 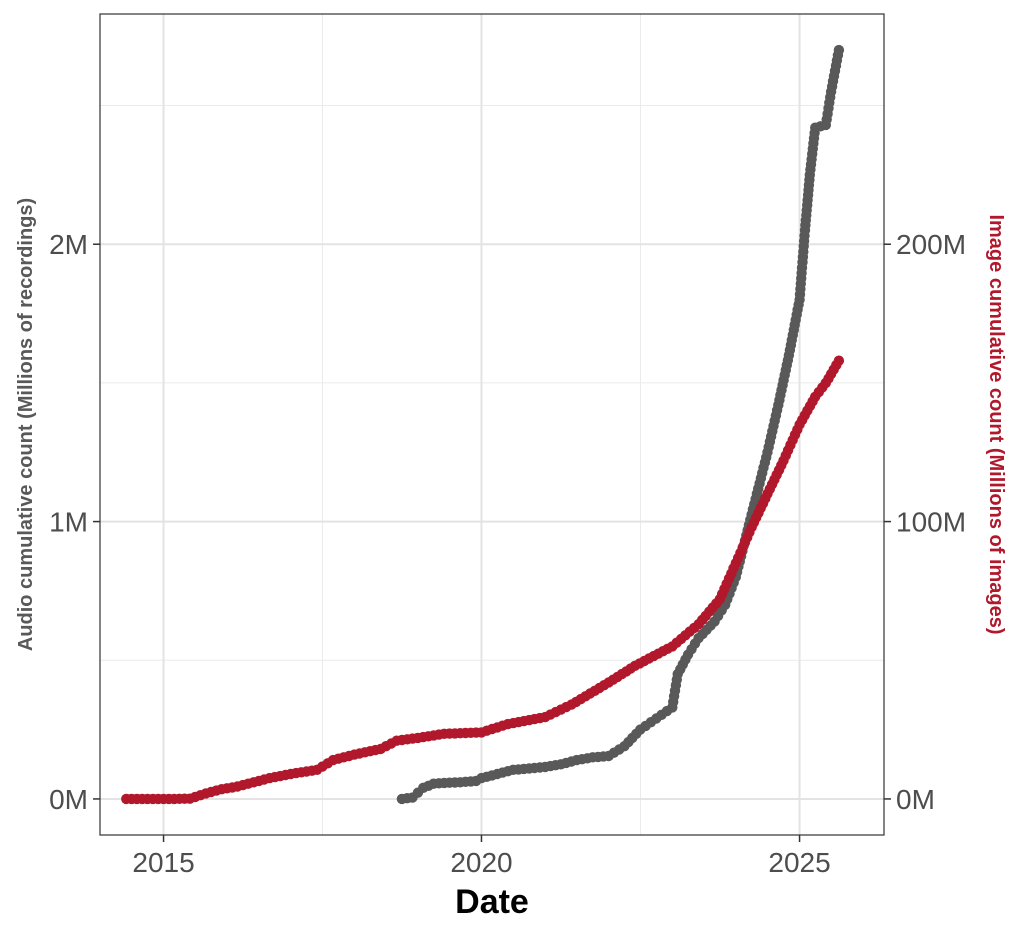 What do you see at coordinates (163, 862) in the screenshot?
I see `x-tick-label: 2015` at bounding box center [163, 862].